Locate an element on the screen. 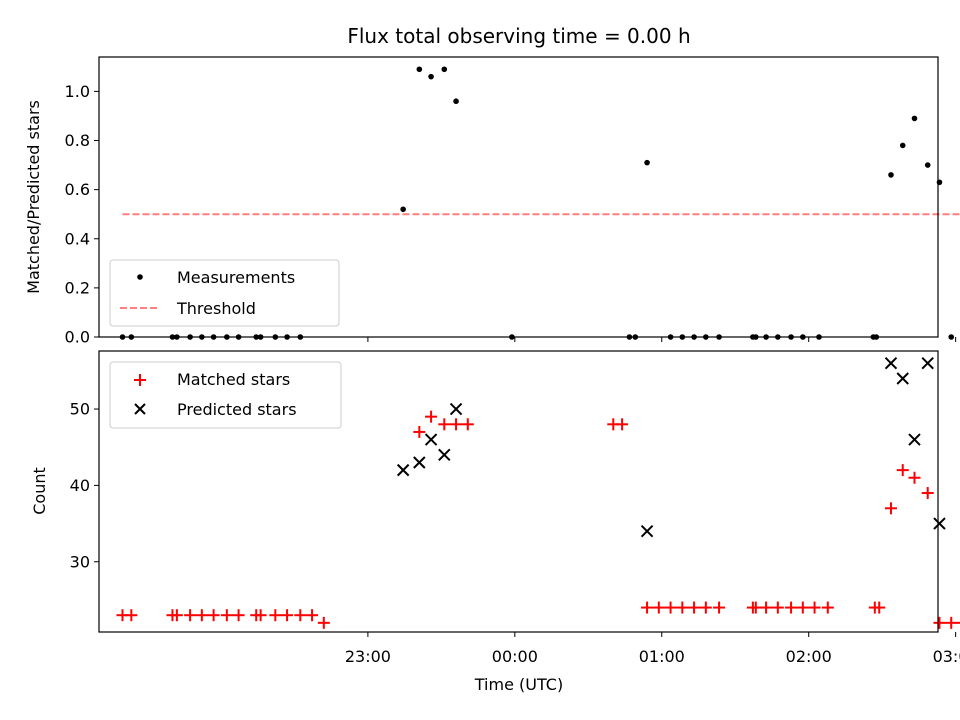 The height and width of the screenshot is (720, 960). top-y-tick-label: 0.6 is located at coordinates (77, 189).